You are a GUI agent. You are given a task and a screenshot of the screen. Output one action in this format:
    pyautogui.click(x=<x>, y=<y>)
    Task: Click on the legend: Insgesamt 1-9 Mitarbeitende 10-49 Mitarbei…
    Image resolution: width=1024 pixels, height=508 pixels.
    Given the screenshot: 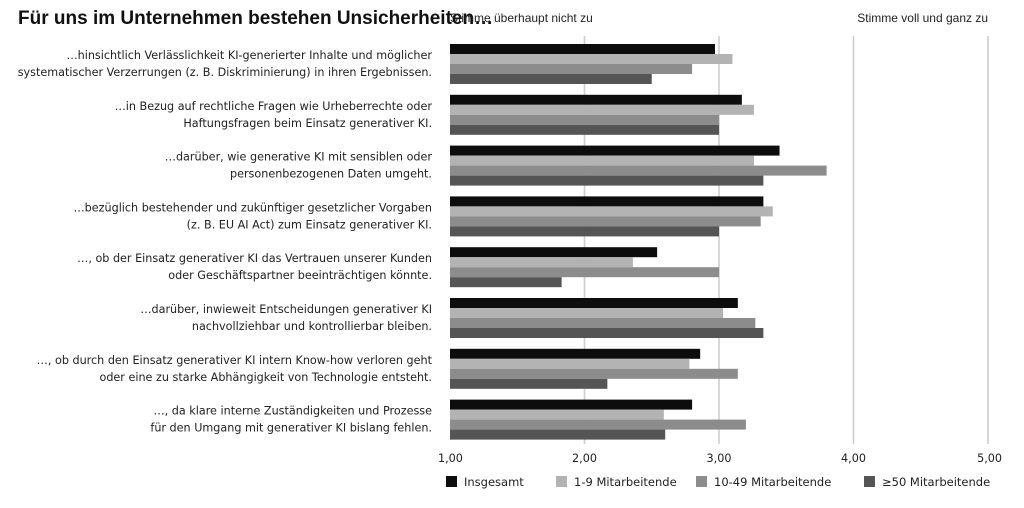 What is the action you would take?
    pyautogui.click(x=718, y=482)
    